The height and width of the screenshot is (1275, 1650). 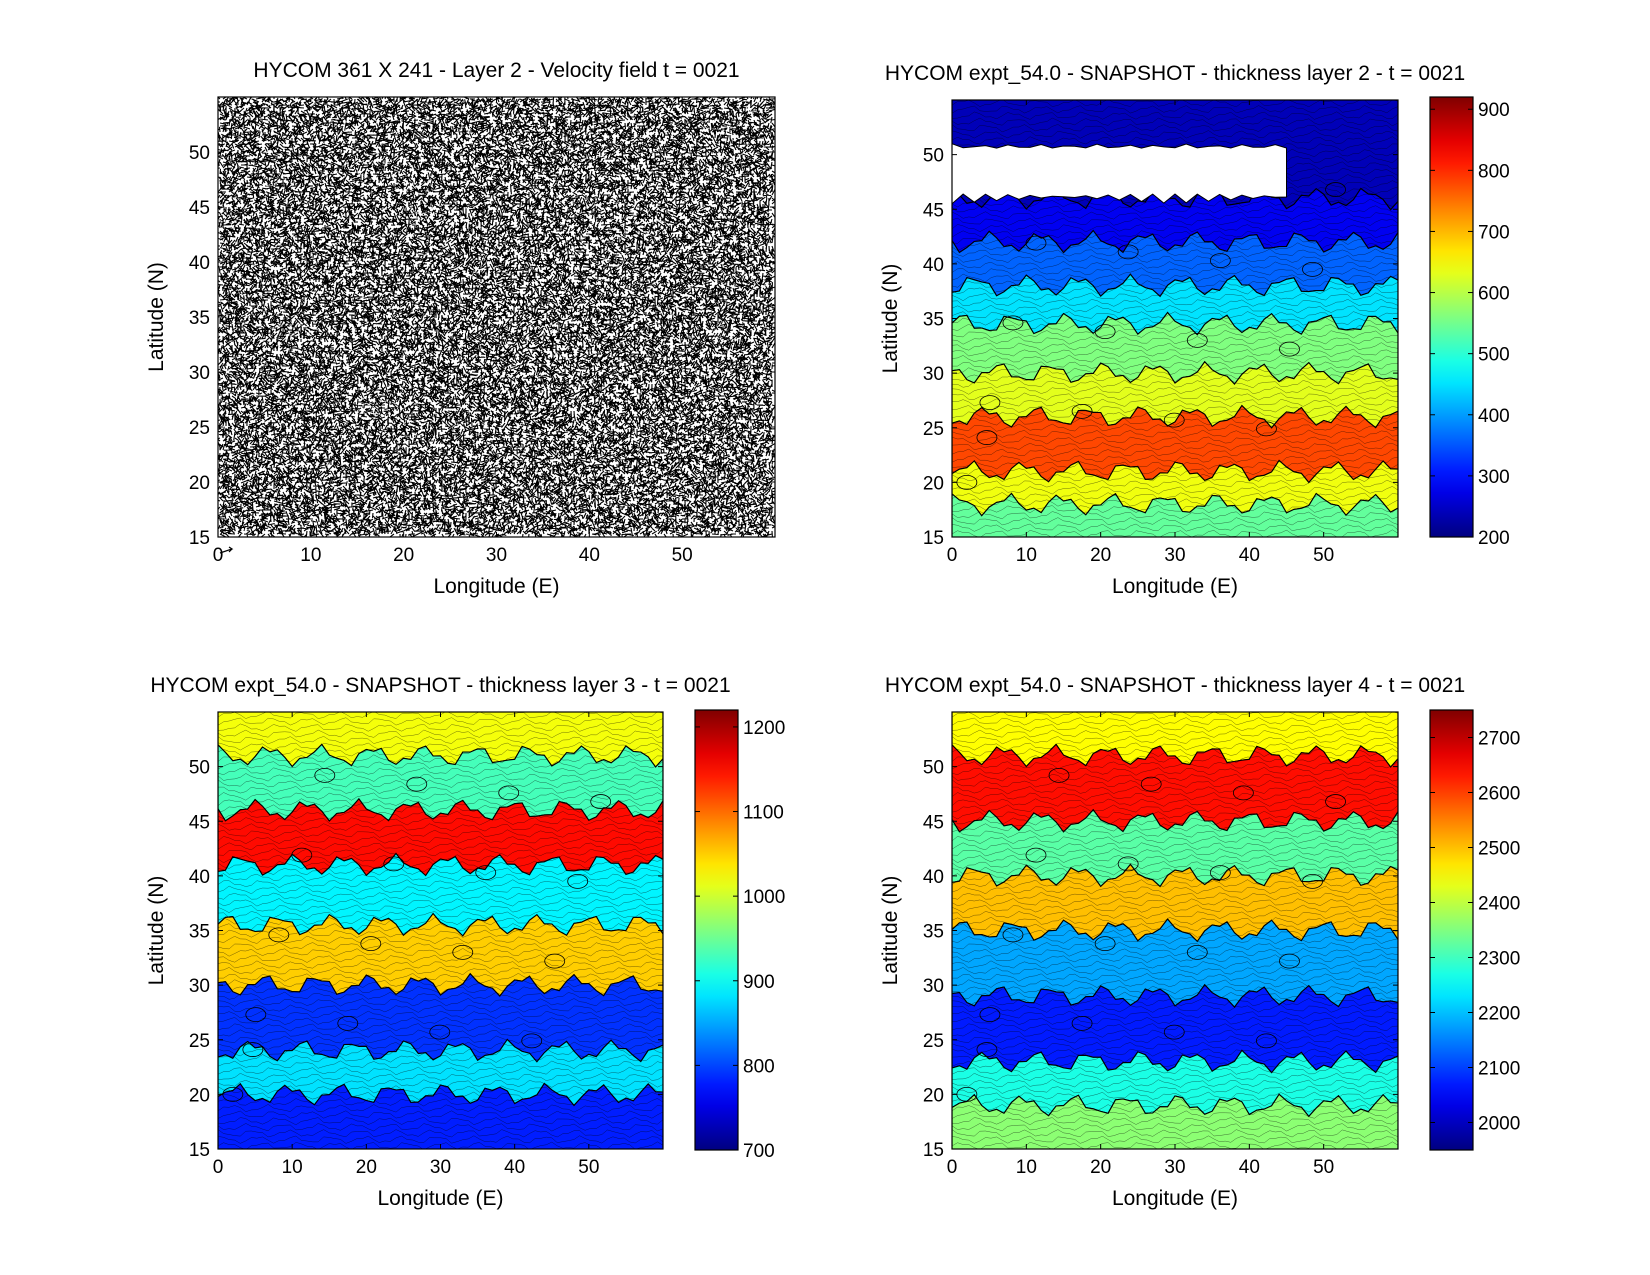 I want to click on colorbar-tick-label: 700, so click(x=1494, y=232).